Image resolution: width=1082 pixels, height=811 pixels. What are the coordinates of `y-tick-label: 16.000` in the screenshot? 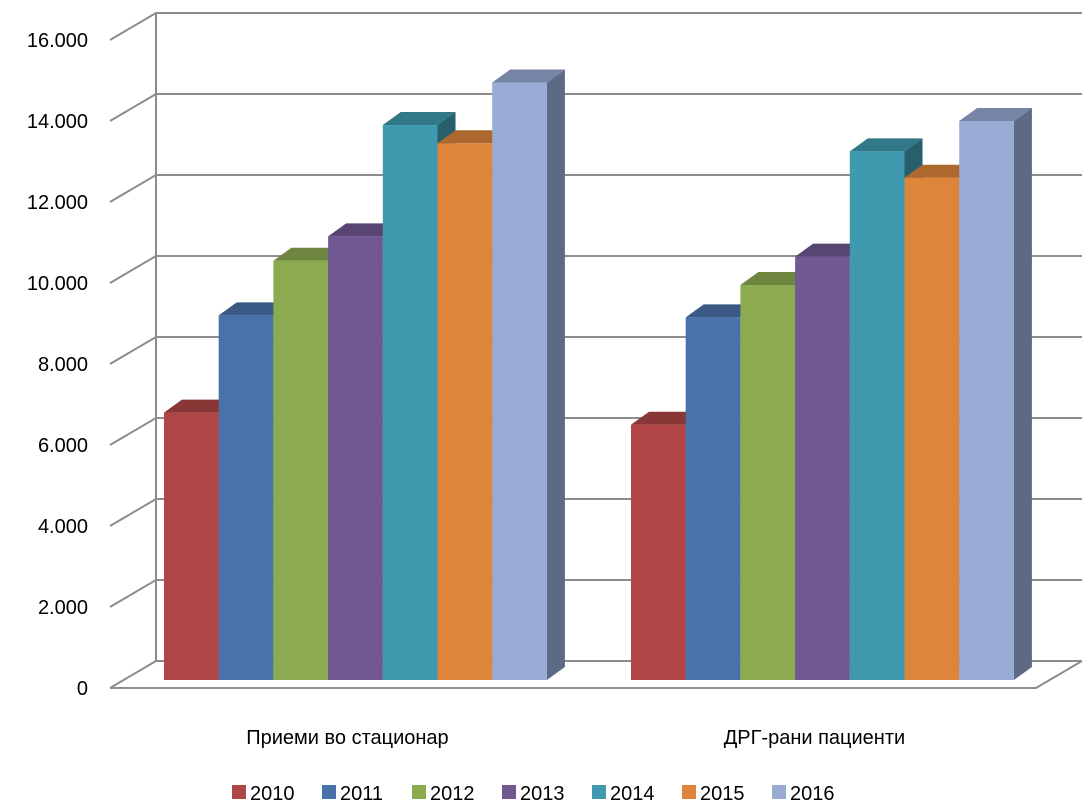 It's located at (57, 41).